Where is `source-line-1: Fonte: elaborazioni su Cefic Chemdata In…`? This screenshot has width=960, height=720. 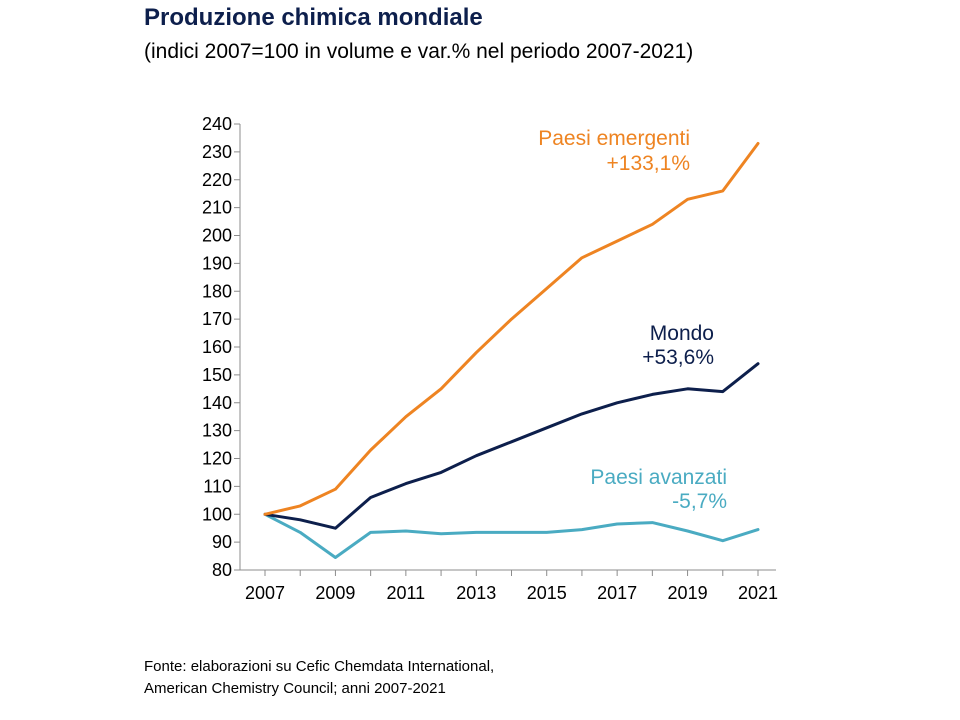 source-line-1: Fonte: elaborazioni su Cefic Chemdata In… is located at coordinates (319, 666).